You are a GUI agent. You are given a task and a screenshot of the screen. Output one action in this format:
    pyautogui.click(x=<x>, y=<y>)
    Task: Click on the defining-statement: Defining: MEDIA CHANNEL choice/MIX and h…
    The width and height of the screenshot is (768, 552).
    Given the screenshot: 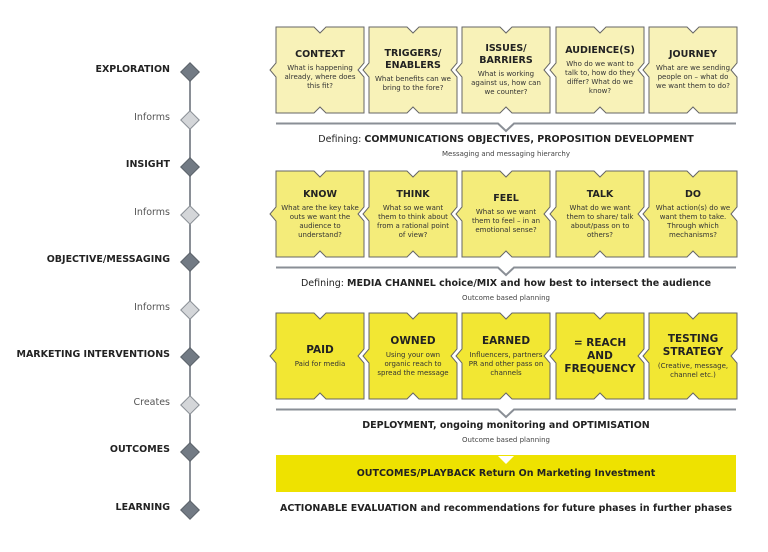 What is the action you would take?
    pyautogui.click(x=506, y=283)
    